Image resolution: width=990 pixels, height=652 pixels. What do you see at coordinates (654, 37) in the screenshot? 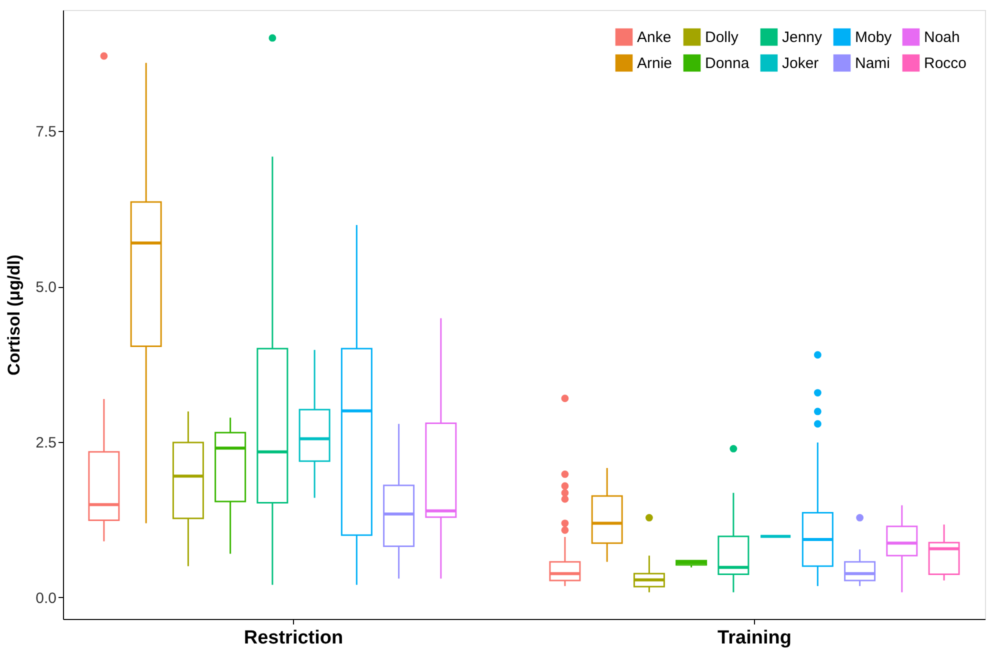
I see `legend-label: Anke` at bounding box center [654, 37].